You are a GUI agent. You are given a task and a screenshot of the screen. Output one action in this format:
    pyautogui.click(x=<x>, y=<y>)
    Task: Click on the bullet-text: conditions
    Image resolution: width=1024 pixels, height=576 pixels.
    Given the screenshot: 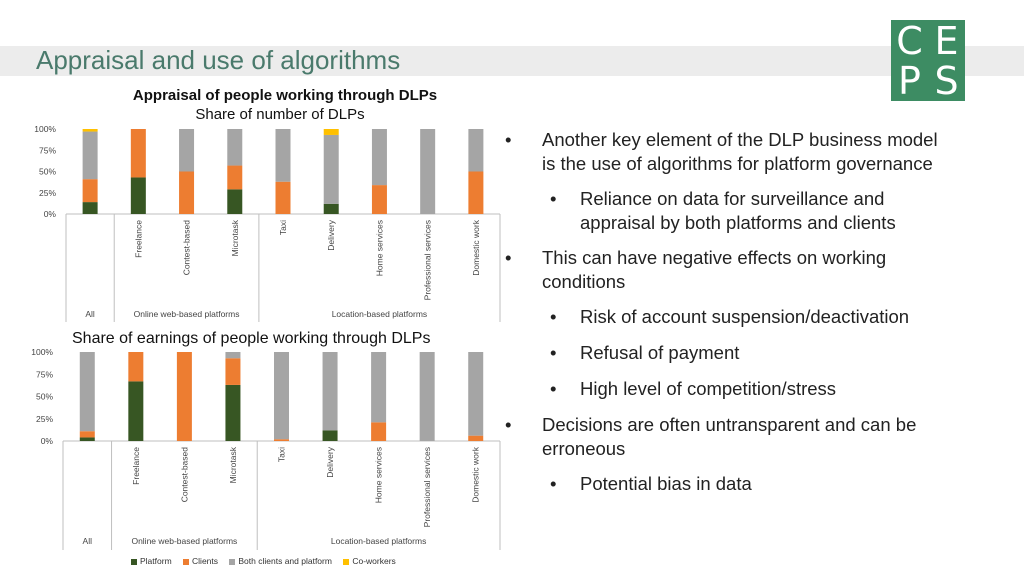 What is the action you would take?
    pyautogui.click(x=584, y=281)
    